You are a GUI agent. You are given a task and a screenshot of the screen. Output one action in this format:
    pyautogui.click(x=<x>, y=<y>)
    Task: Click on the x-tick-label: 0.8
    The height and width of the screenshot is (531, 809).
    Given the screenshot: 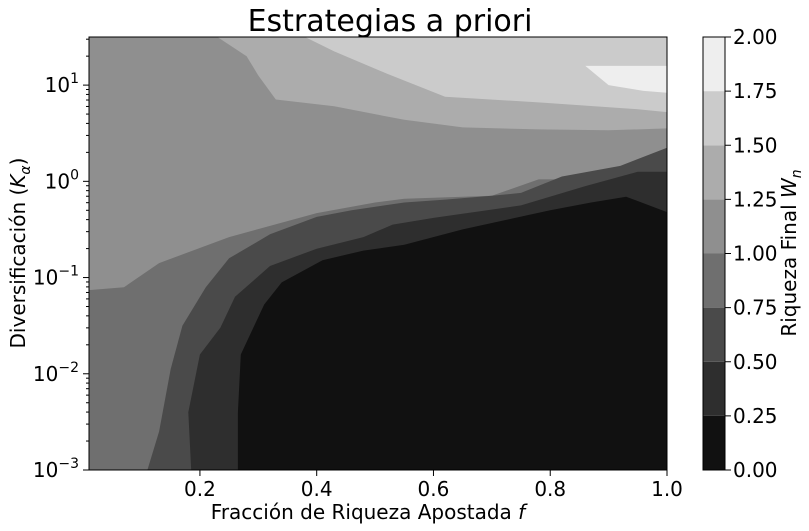 What is the action you would take?
    pyautogui.click(x=550, y=489)
    